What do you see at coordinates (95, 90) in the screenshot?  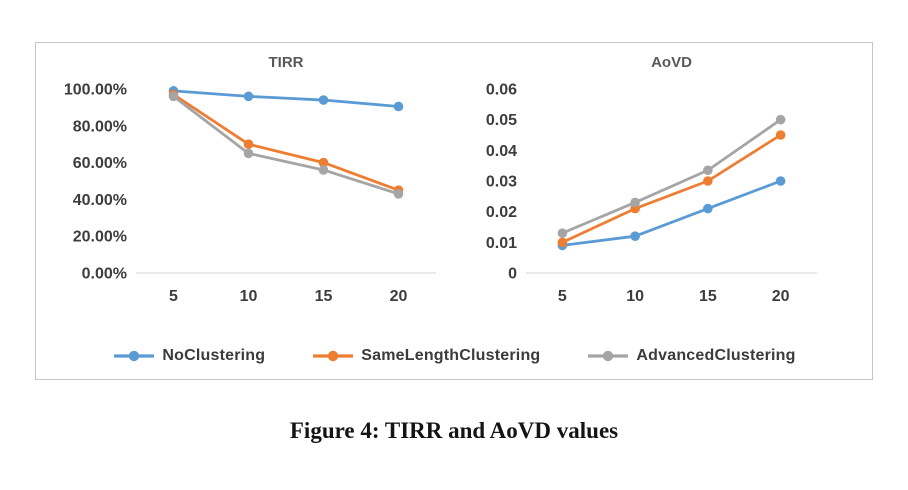 I see `y-tick-label: 100.00%` at bounding box center [95, 90].